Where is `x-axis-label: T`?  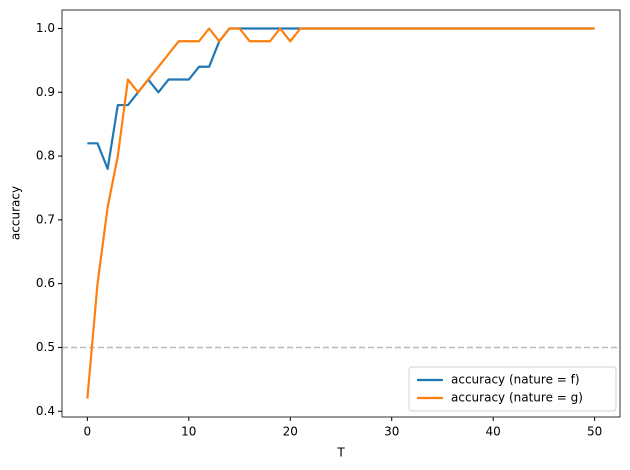 x-axis-label: T is located at coordinates (340, 453).